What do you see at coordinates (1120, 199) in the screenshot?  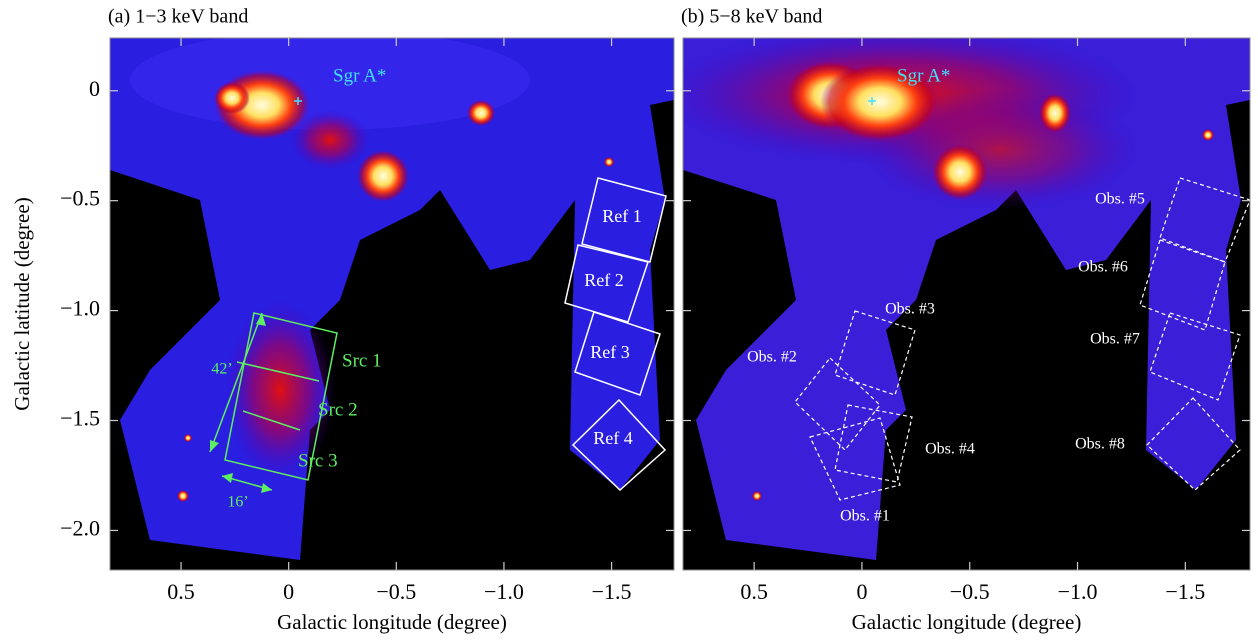 I see `annotation: Obs. #5` at bounding box center [1120, 199].